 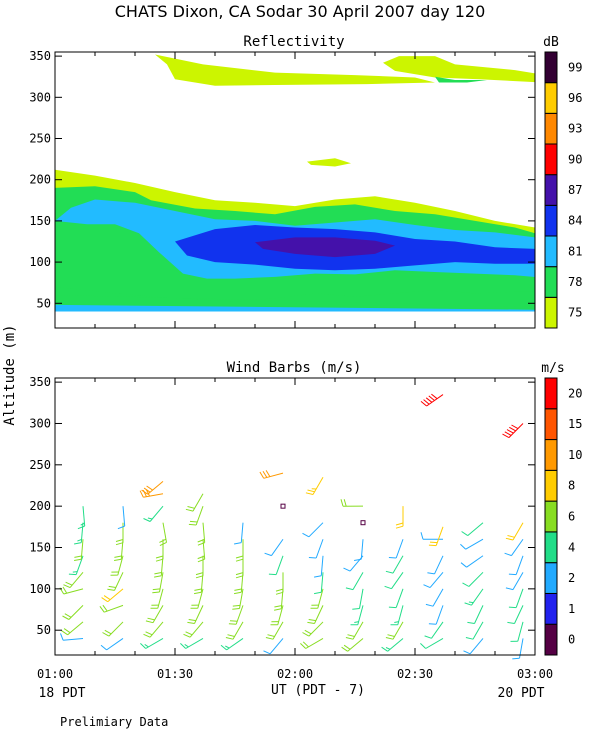 I want to click on y-tick-label: 100, so click(x=40, y=589).